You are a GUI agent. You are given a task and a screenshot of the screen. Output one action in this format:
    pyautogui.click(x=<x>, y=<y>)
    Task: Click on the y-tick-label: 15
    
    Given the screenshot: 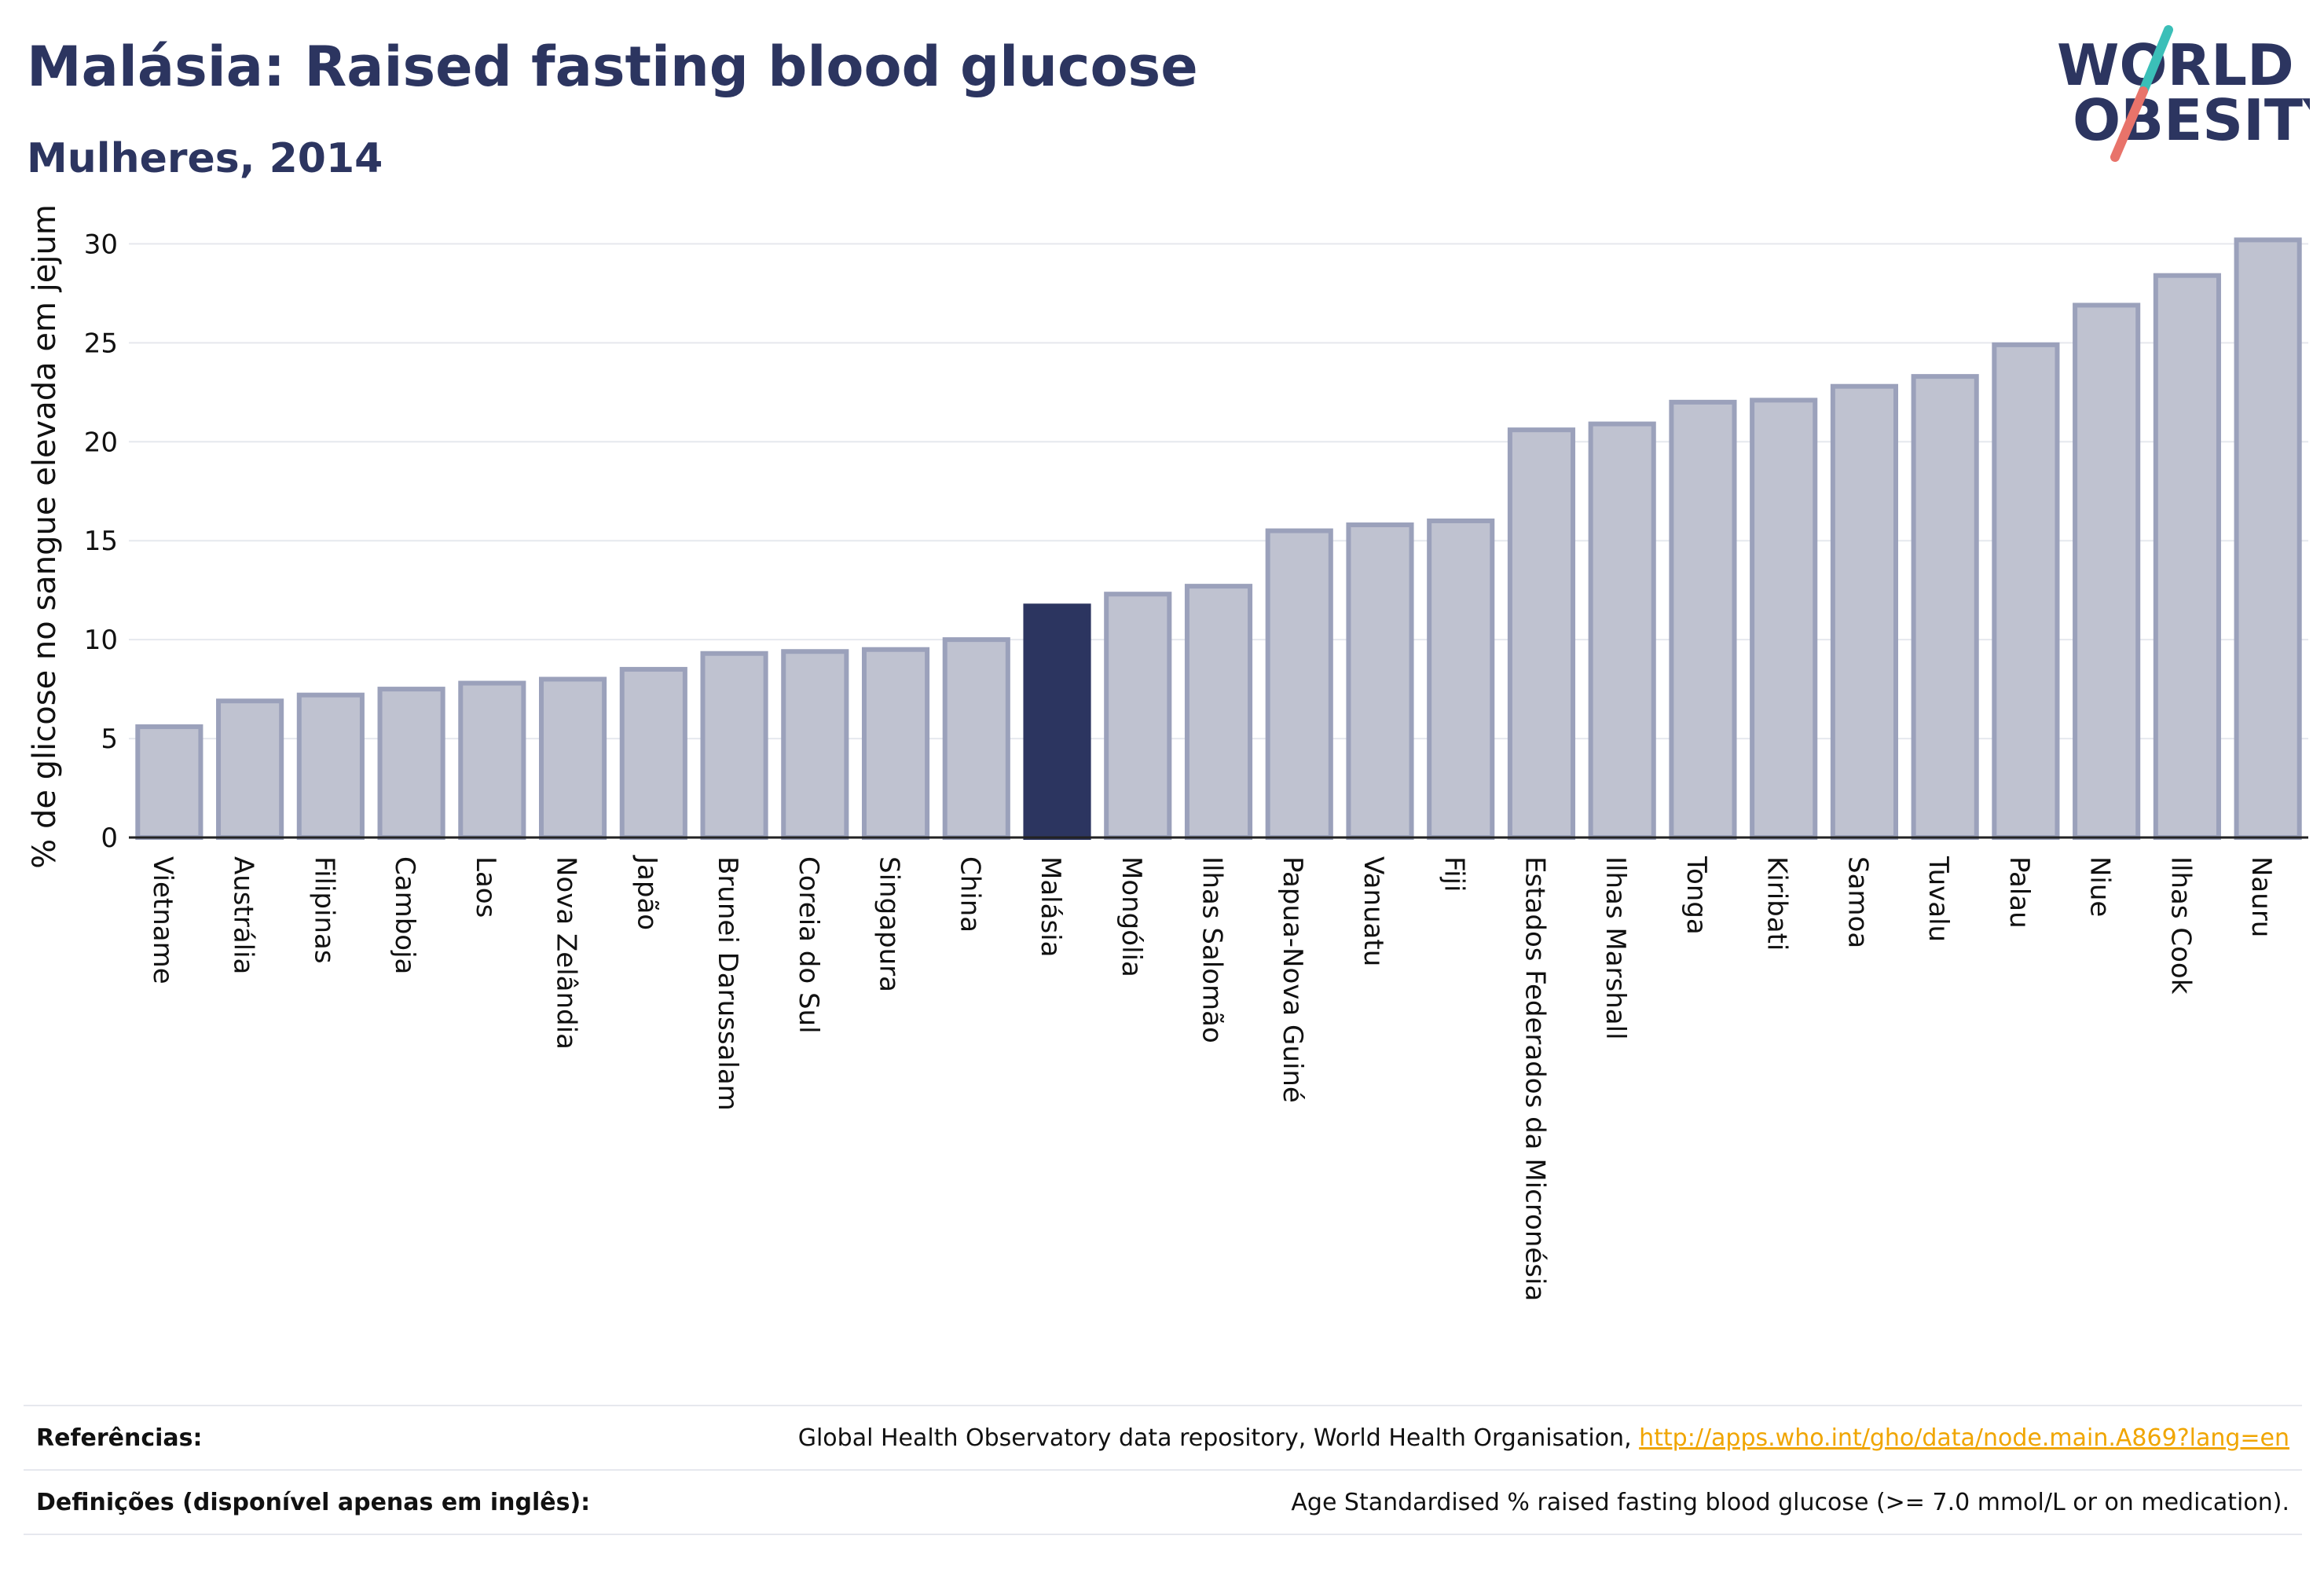 What is the action you would take?
    pyautogui.click(x=101, y=541)
    